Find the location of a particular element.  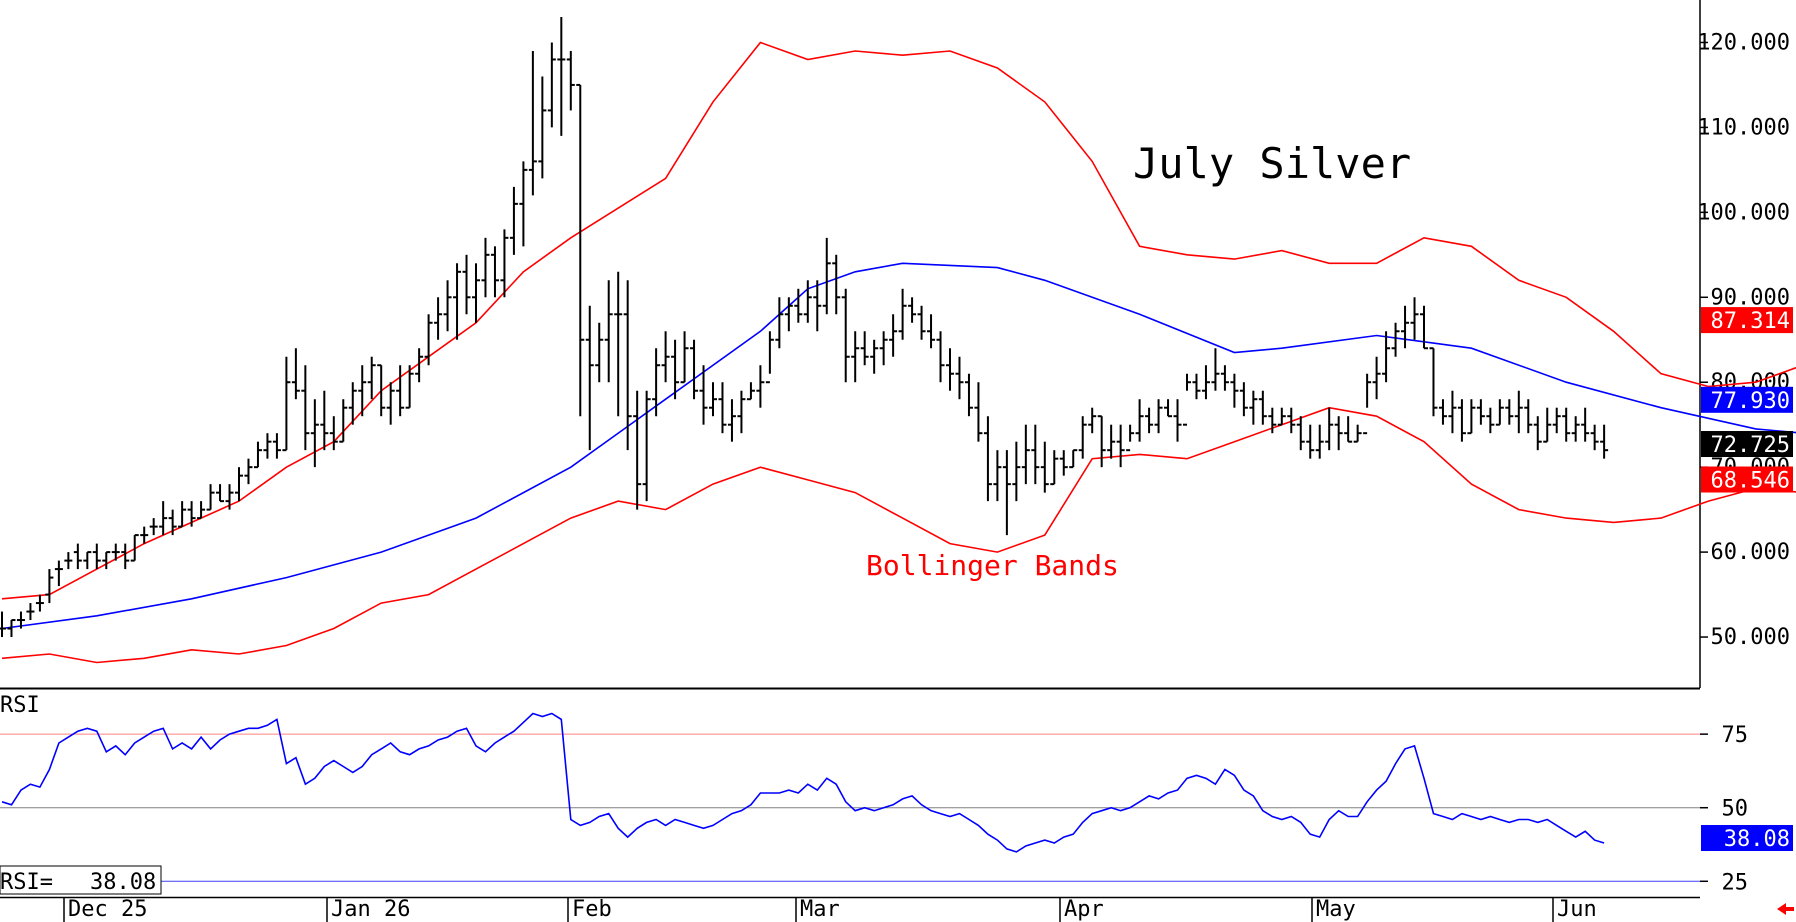

x-axis-ticks: Dec 25 Jan 26 Feb Mar Apr May Jun is located at coordinates (830, 909).